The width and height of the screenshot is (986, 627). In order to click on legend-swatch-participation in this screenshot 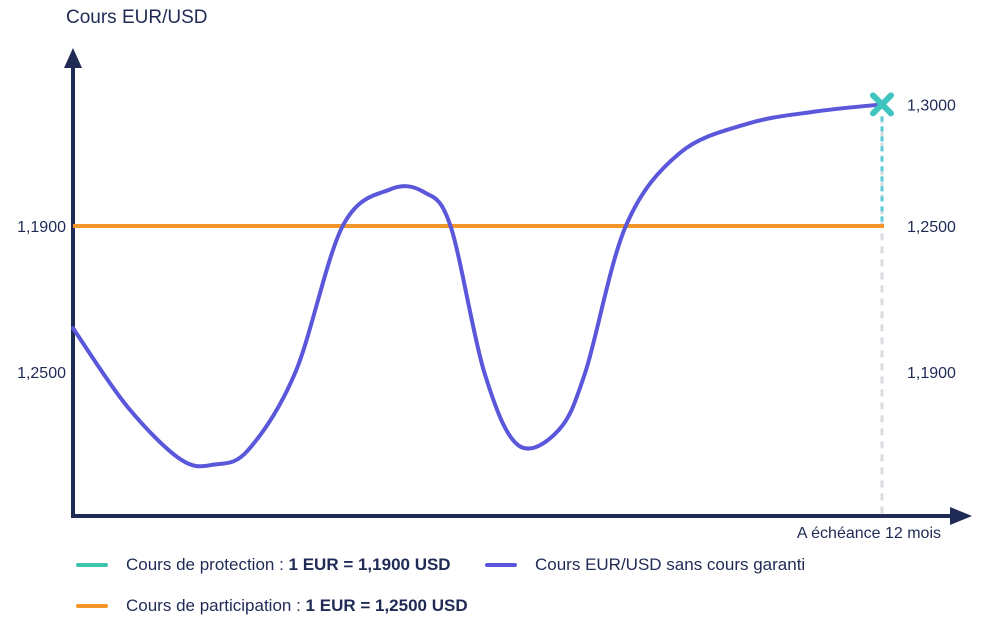, I will do `click(92, 606)`.